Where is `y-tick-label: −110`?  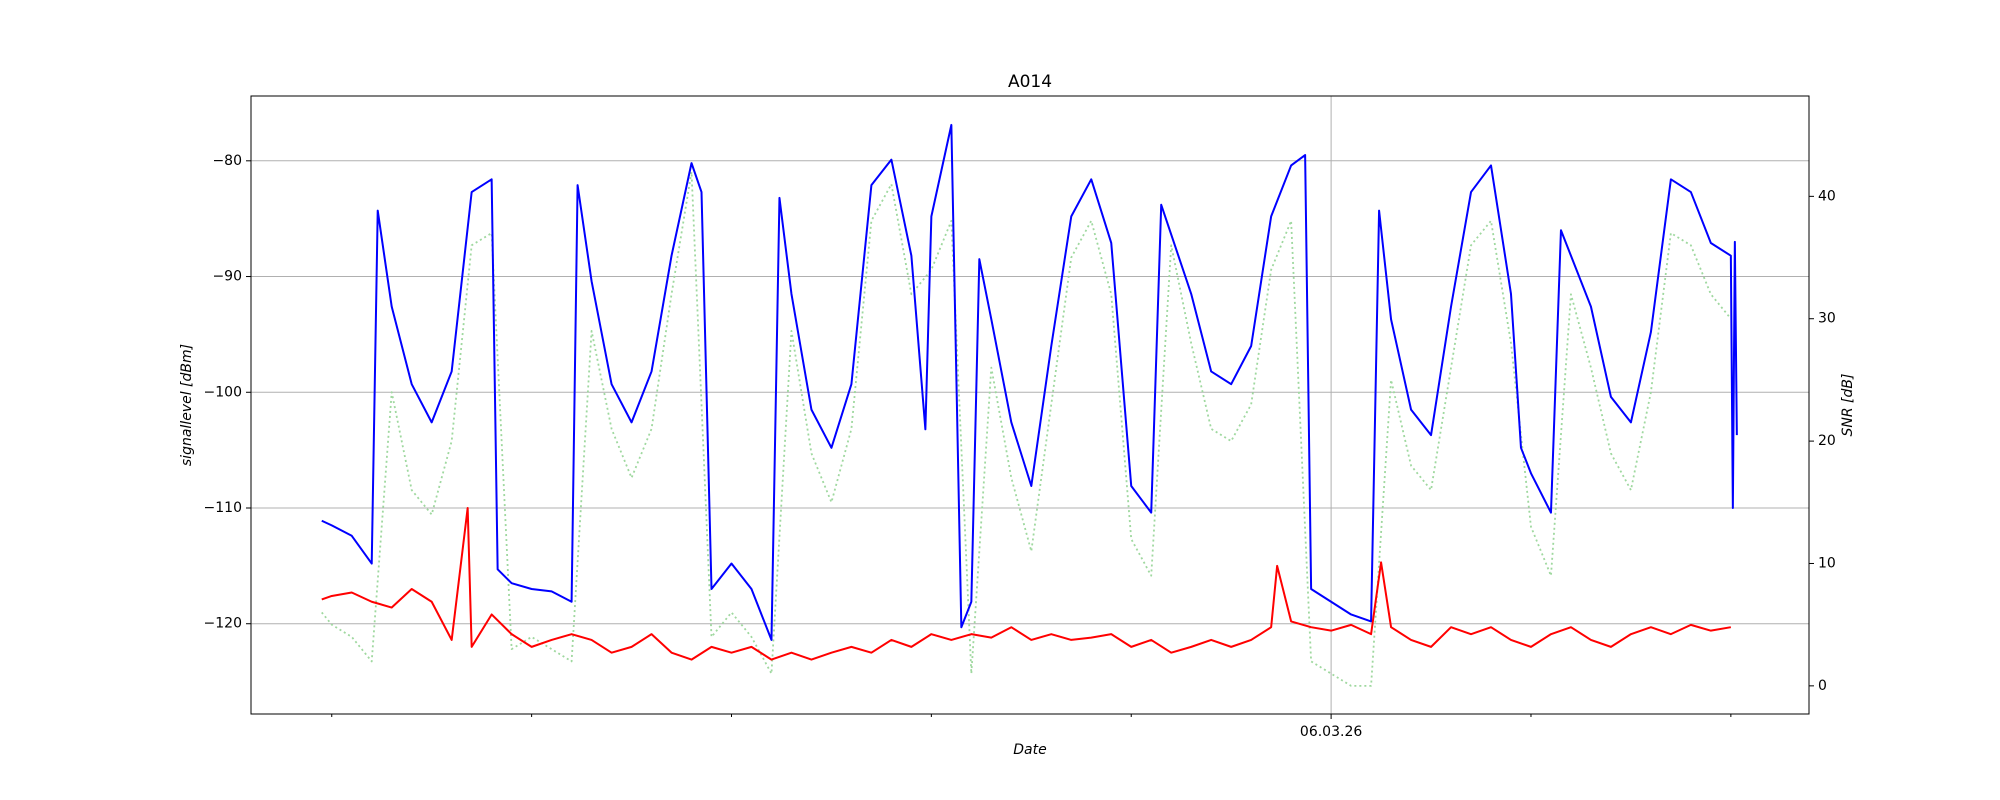 y-tick-label: −110 is located at coordinates (223, 508).